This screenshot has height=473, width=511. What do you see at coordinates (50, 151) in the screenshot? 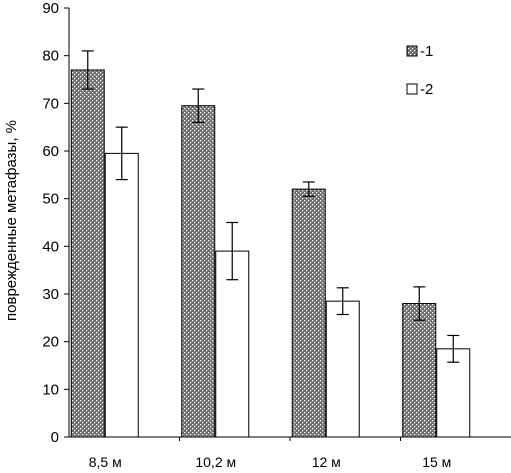
I see `y-tick-label: 60` at bounding box center [50, 151].